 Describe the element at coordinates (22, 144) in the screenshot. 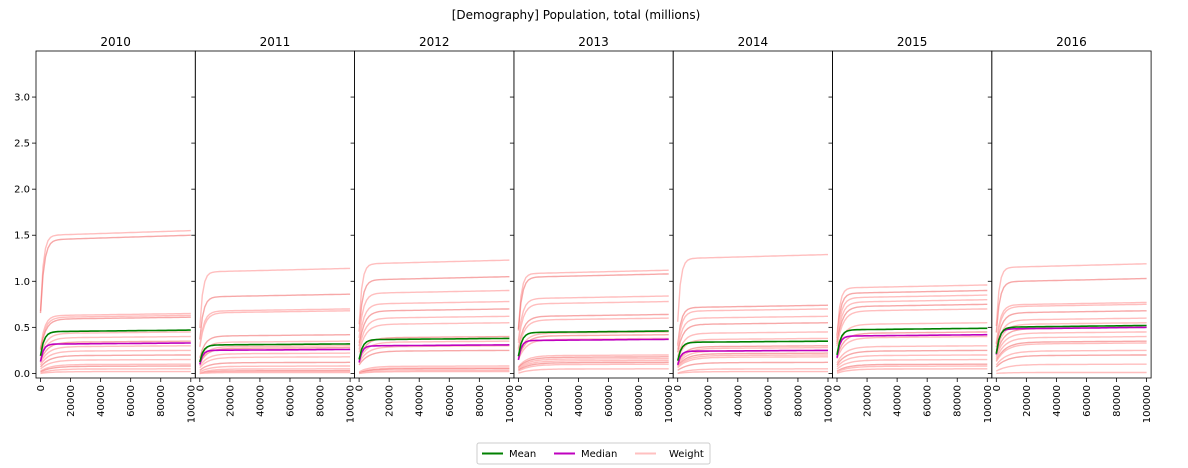

I see `y-tick-label: 2.5` at that location.